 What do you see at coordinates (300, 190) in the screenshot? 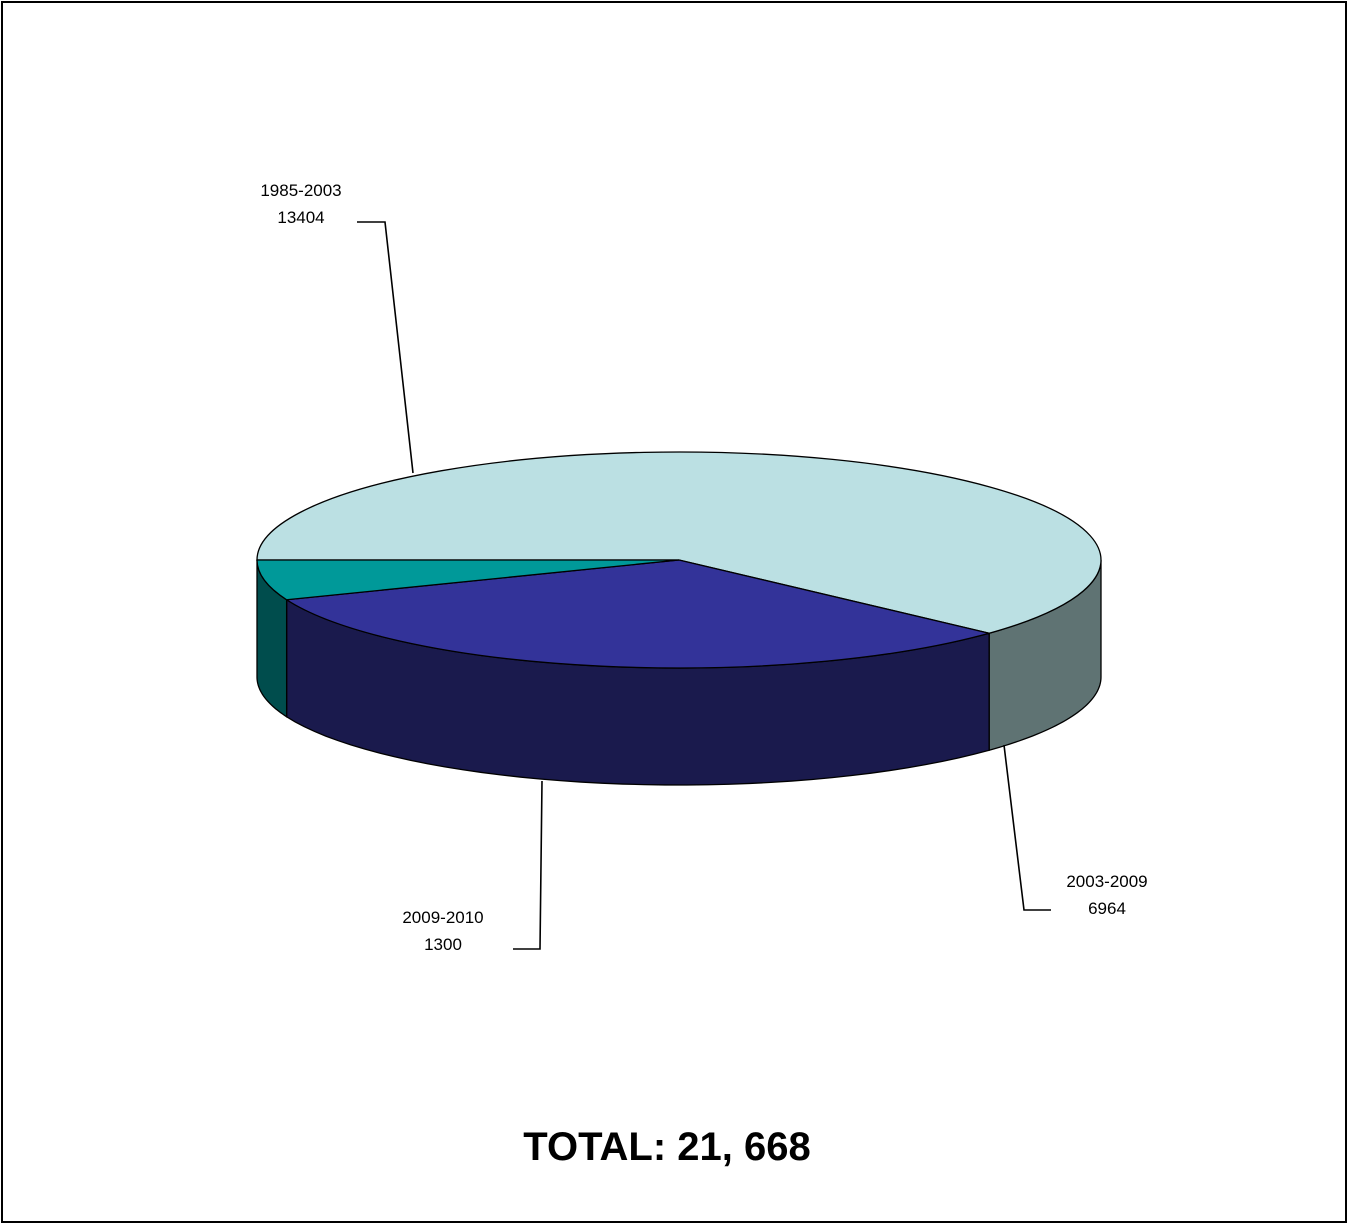
I see `slice-label-1985-2003: 1985-2003` at bounding box center [300, 190].